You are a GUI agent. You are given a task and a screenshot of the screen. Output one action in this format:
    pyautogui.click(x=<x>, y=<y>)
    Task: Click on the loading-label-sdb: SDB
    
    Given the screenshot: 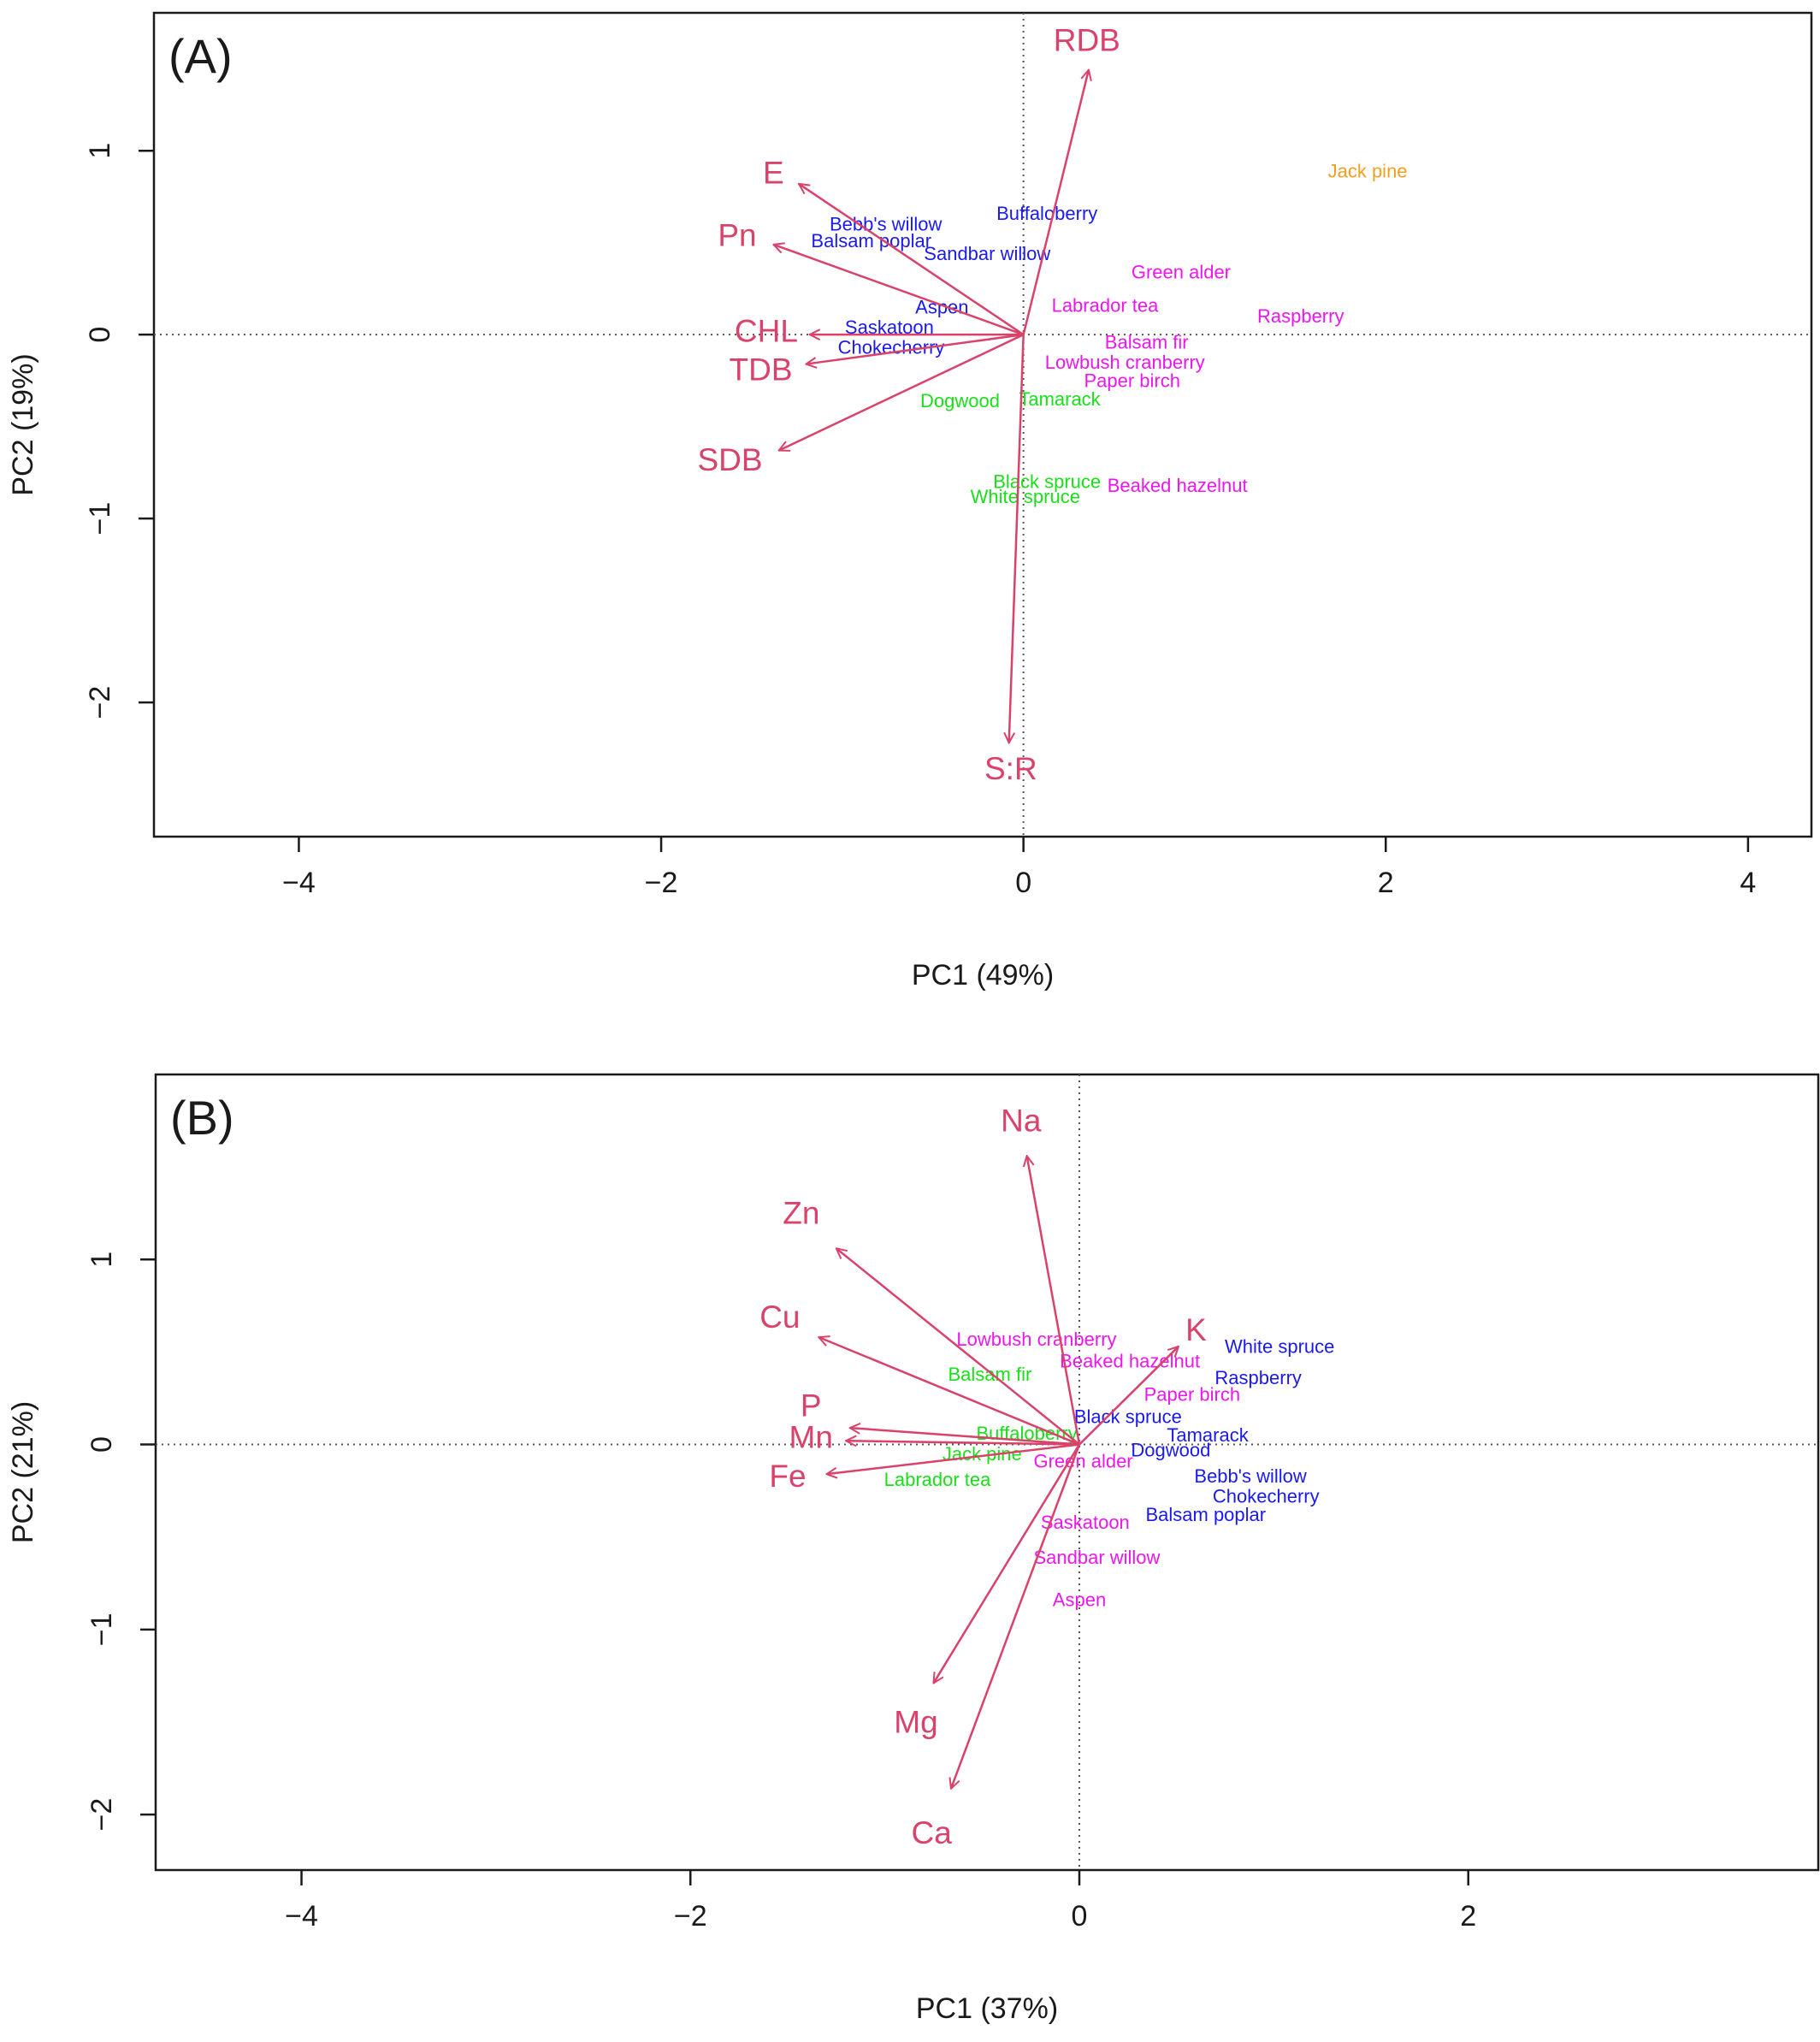 What is the action you would take?
    pyautogui.click(x=730, y=459)
    